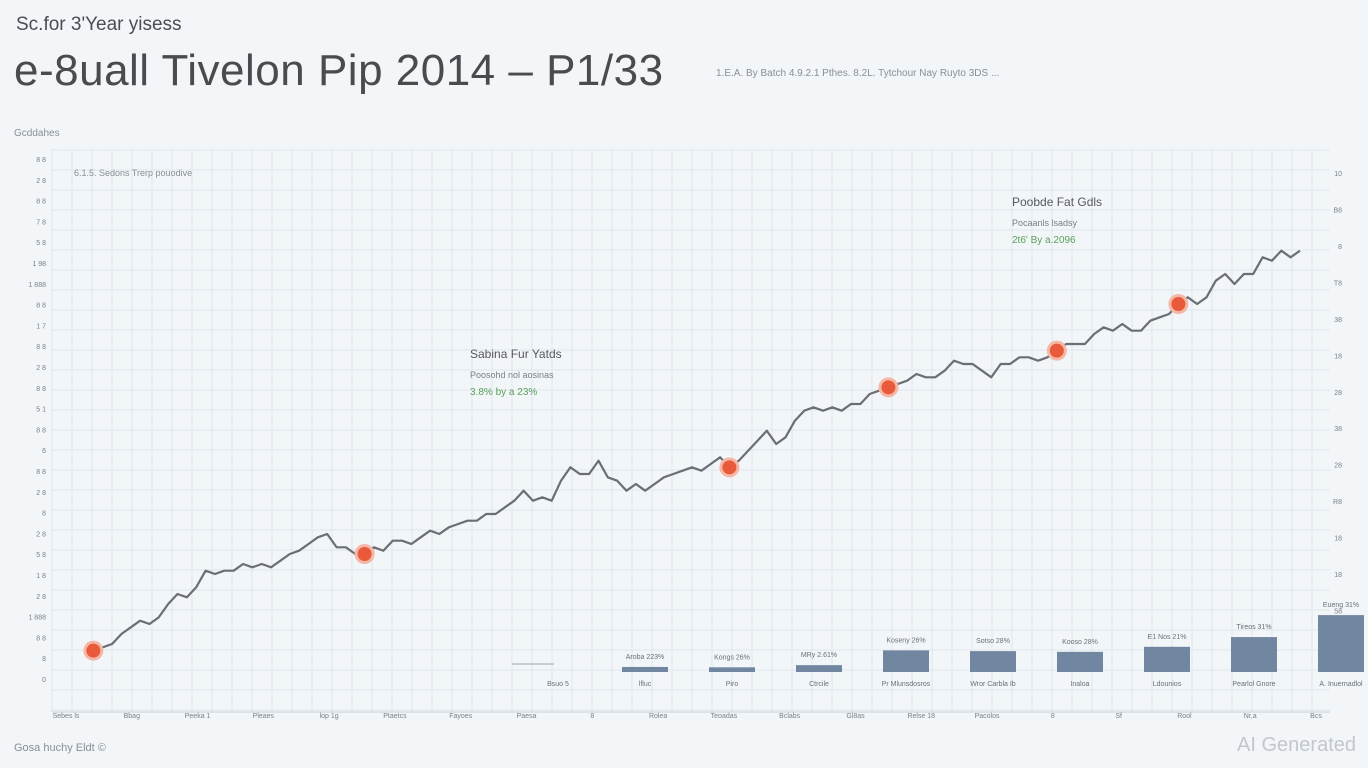 Image resolution: width=1368 pixels, height=768 pixels. I want to click on bar-value-label: E1 Nos 21%, so click(1167, 637).